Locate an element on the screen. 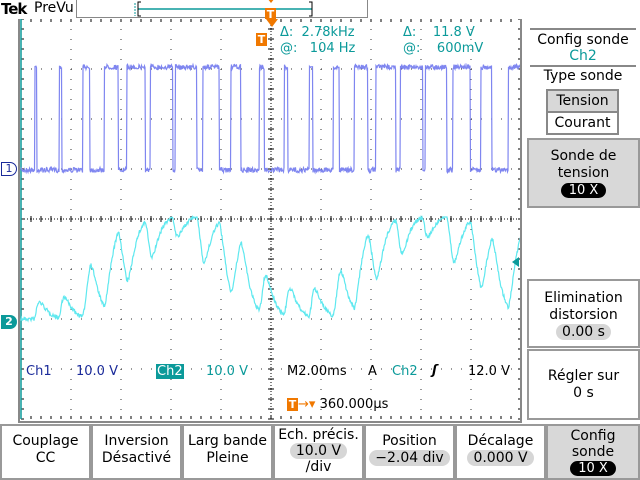 This screenshot has height=480, width=640. ch2-label: Ch2 is located at coordinates (170, 371).